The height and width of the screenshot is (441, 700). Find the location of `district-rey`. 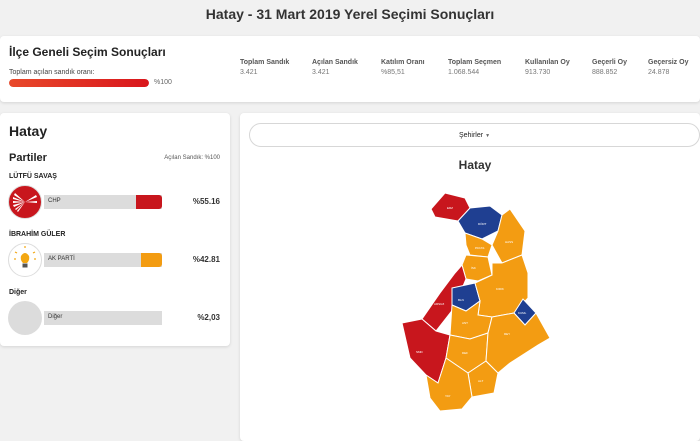

district-rey is located at coordinates (518, 343).